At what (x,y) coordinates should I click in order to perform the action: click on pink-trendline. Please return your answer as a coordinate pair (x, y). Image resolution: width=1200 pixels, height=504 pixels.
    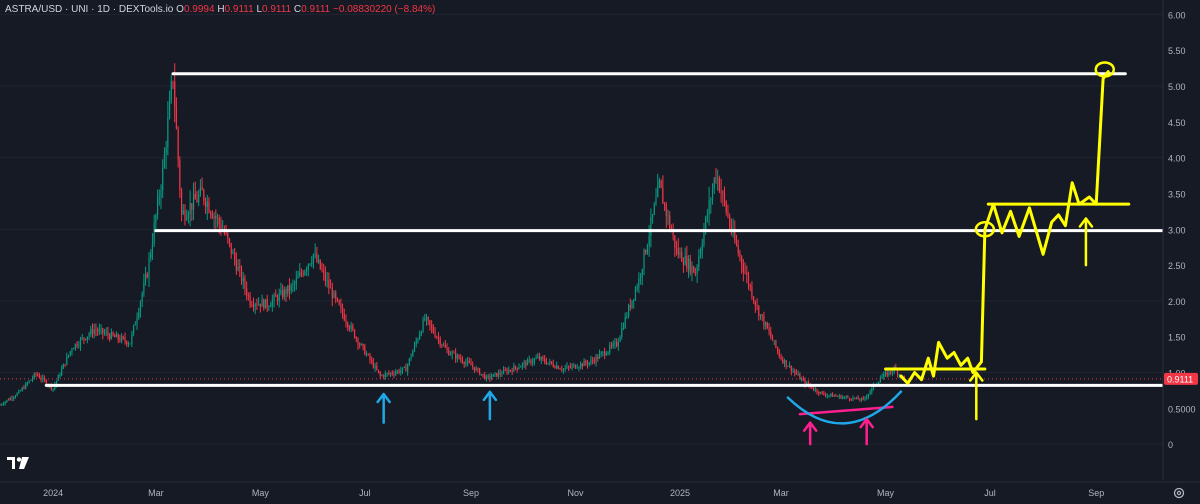
    Looking at the image, I should click on (846, 410).